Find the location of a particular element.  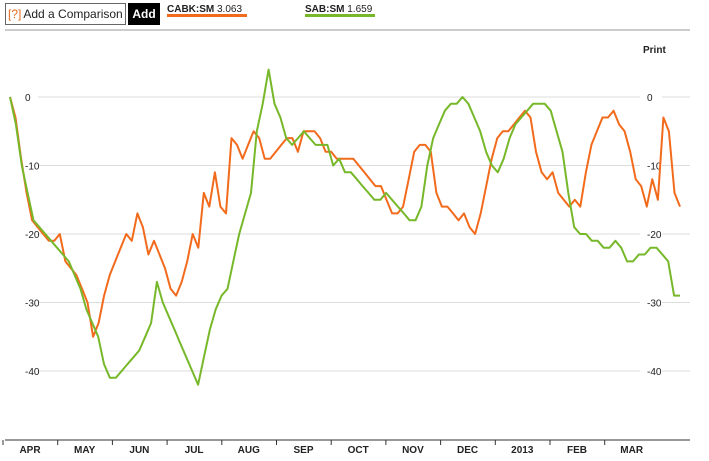

x-tick-label: JUL is located at coordinates (194, 450).